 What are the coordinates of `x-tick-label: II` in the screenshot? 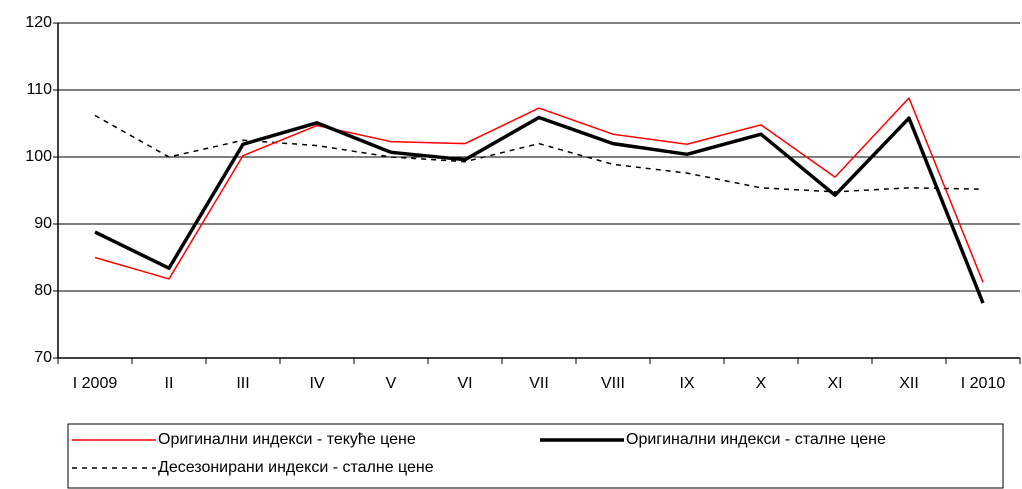 It's located at (169, 383).